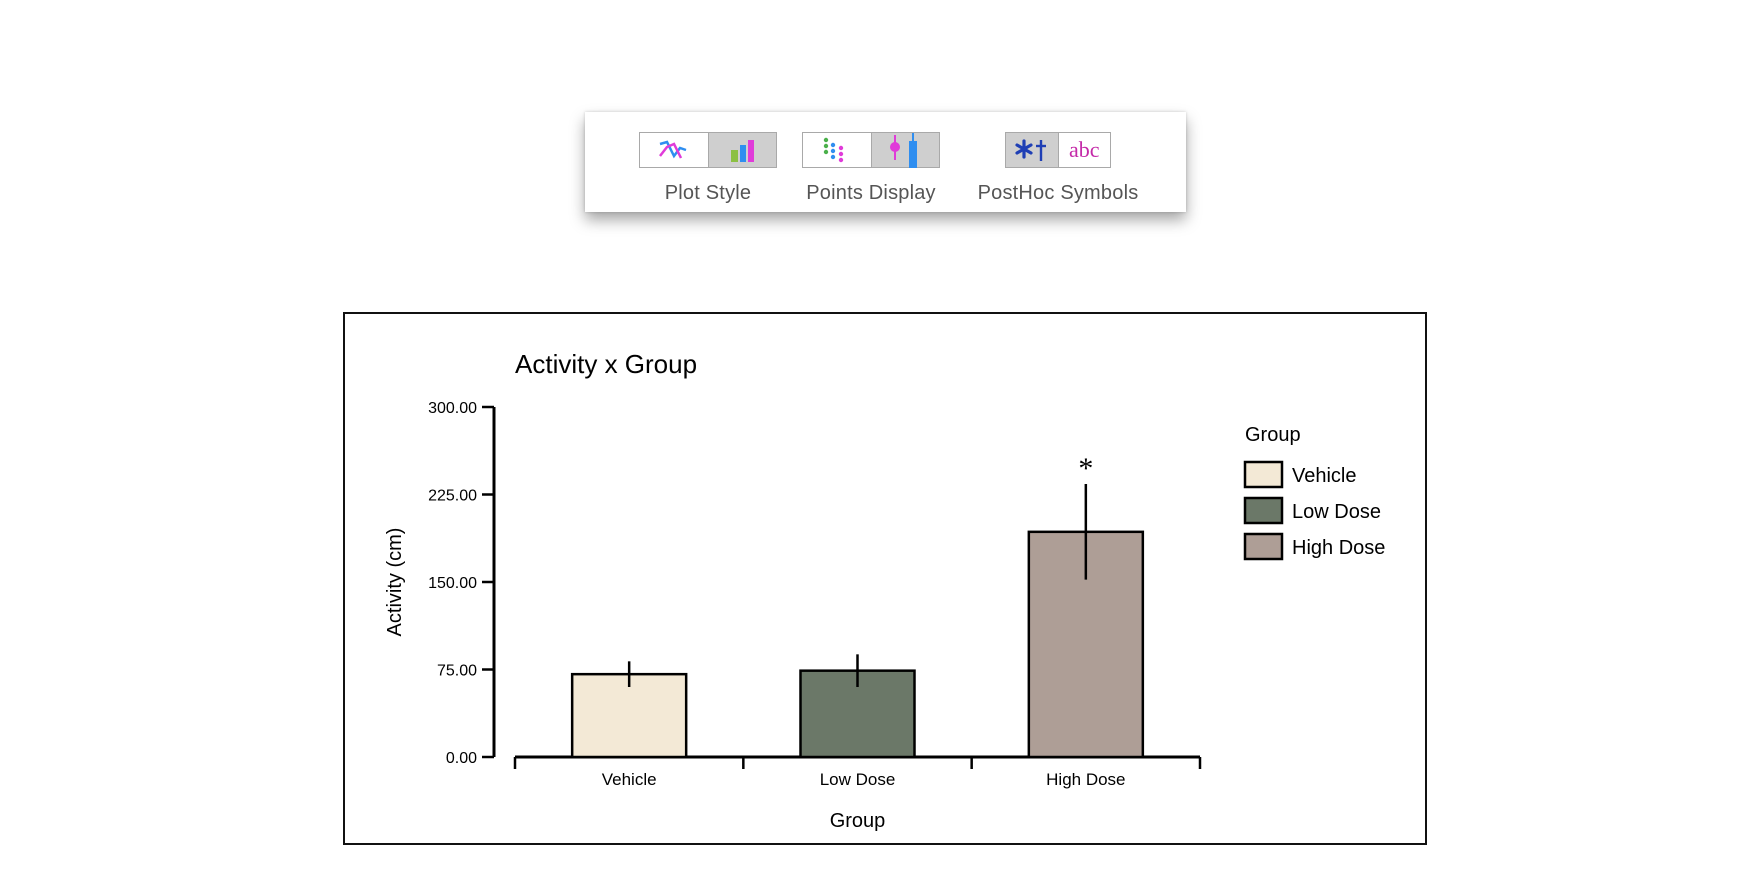 The image size is (1748, 874). Describe the element at coordinates (1273, 435) in the screenshot. I see `legend-title: Group` at that location.